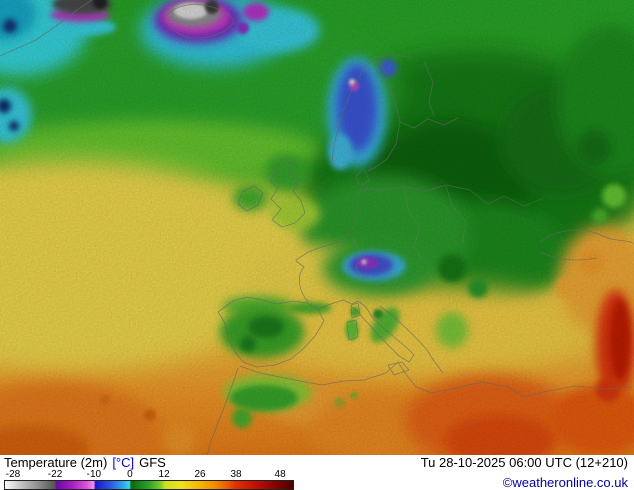 Image resolution: width=634 pixels, height=490 pixels. I want to click on legend-tick: 12, so click(164, 474).